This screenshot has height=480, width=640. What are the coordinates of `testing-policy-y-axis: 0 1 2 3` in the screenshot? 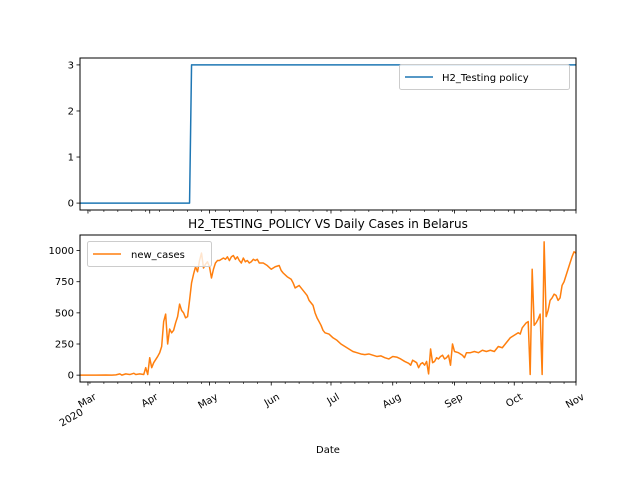 It's located at (74, 135).